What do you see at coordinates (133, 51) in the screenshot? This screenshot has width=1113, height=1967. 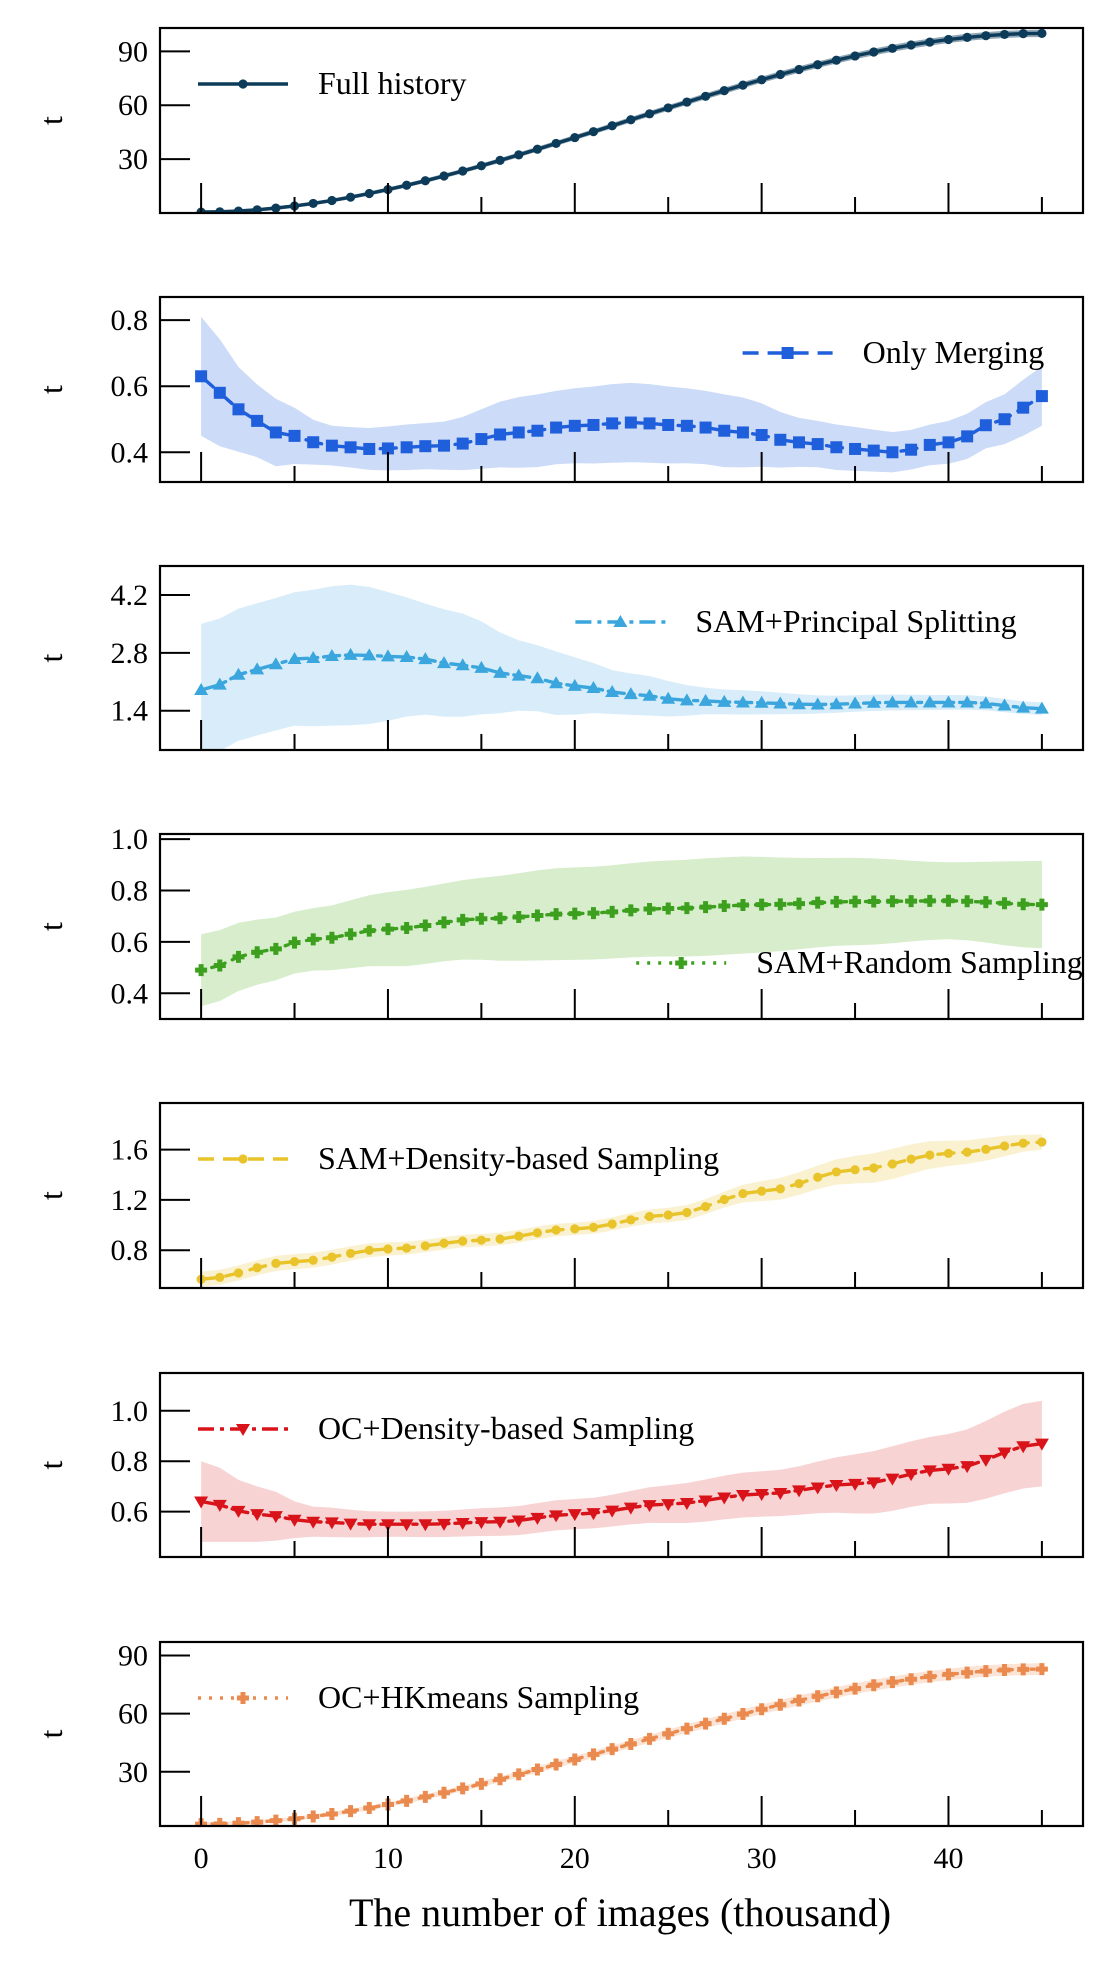 I see `y-tick-label: 90` at bounding box center [133, 51].